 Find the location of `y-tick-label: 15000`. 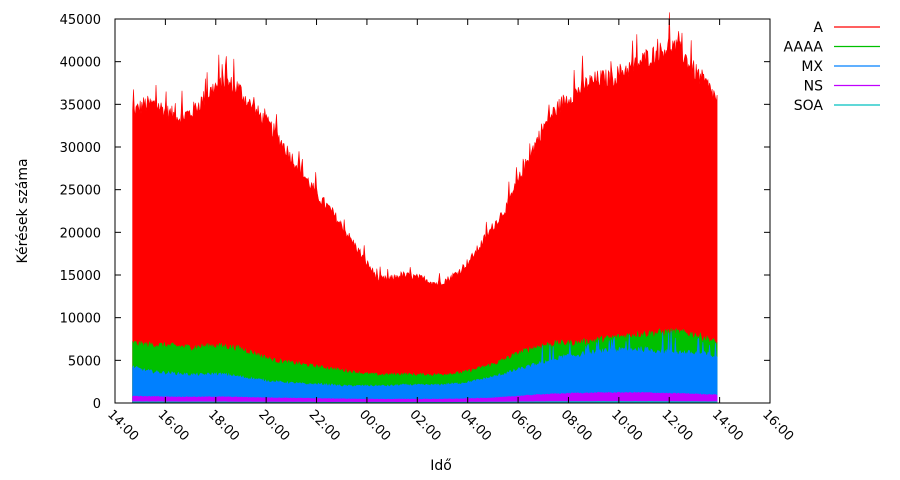

y-tick-label: 15000 is located at coordinates (80, 276).